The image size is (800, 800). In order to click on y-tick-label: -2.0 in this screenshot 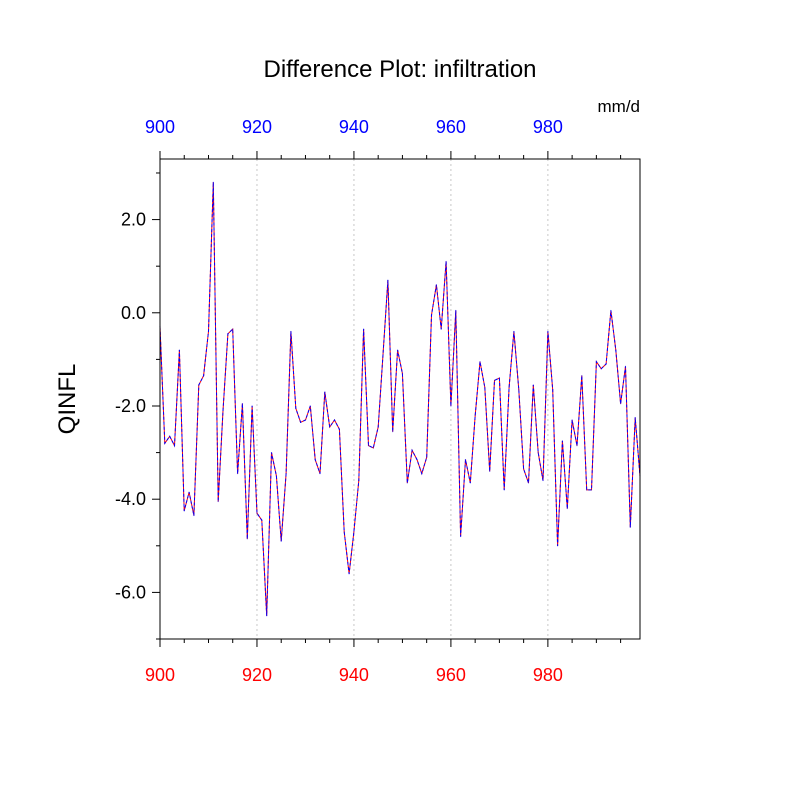, I will do `click(130, 406)`.